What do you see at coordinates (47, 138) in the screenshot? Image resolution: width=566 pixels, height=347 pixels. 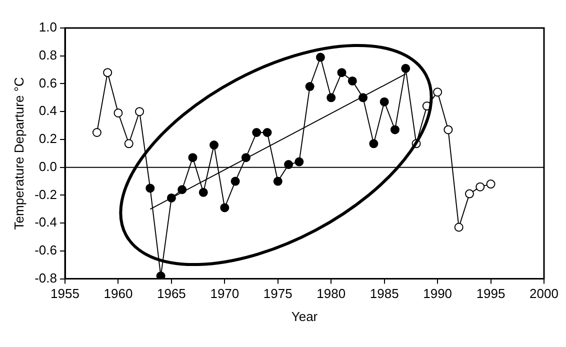 I see `y-tick-label: 0.2` at bounding box center [47, 138].